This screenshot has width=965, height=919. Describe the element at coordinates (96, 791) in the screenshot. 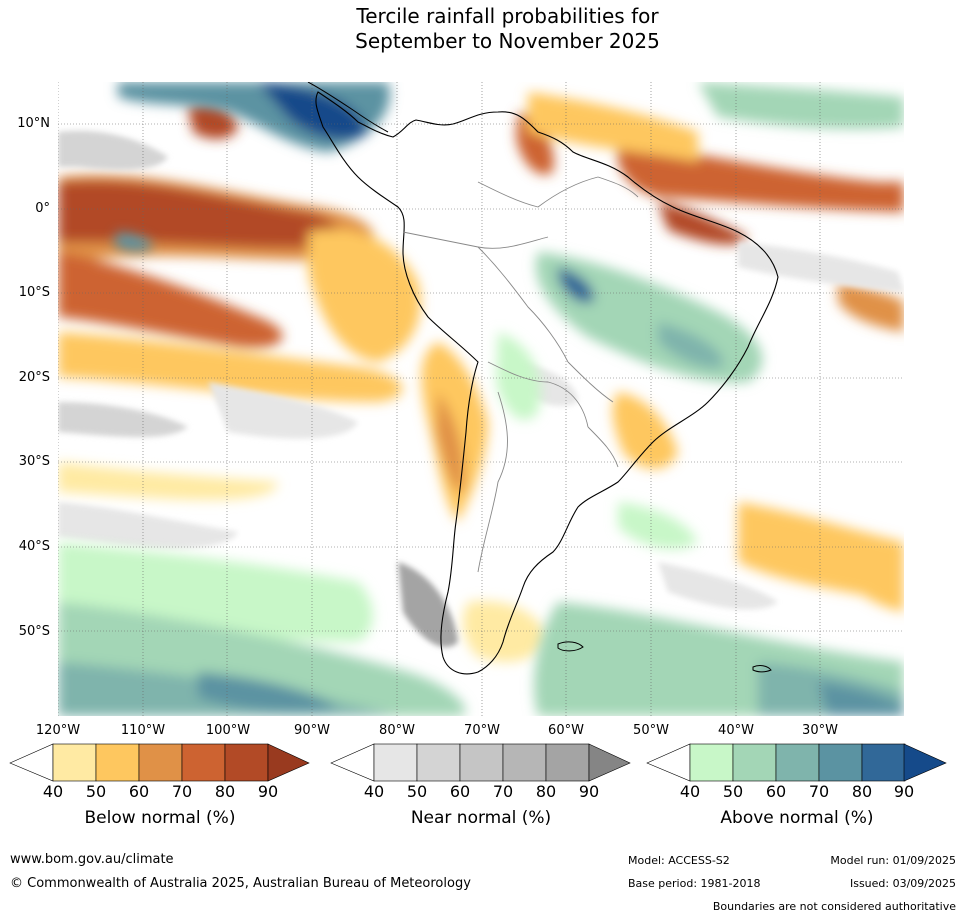

I see `cbar-below-tick: 50` at that location.